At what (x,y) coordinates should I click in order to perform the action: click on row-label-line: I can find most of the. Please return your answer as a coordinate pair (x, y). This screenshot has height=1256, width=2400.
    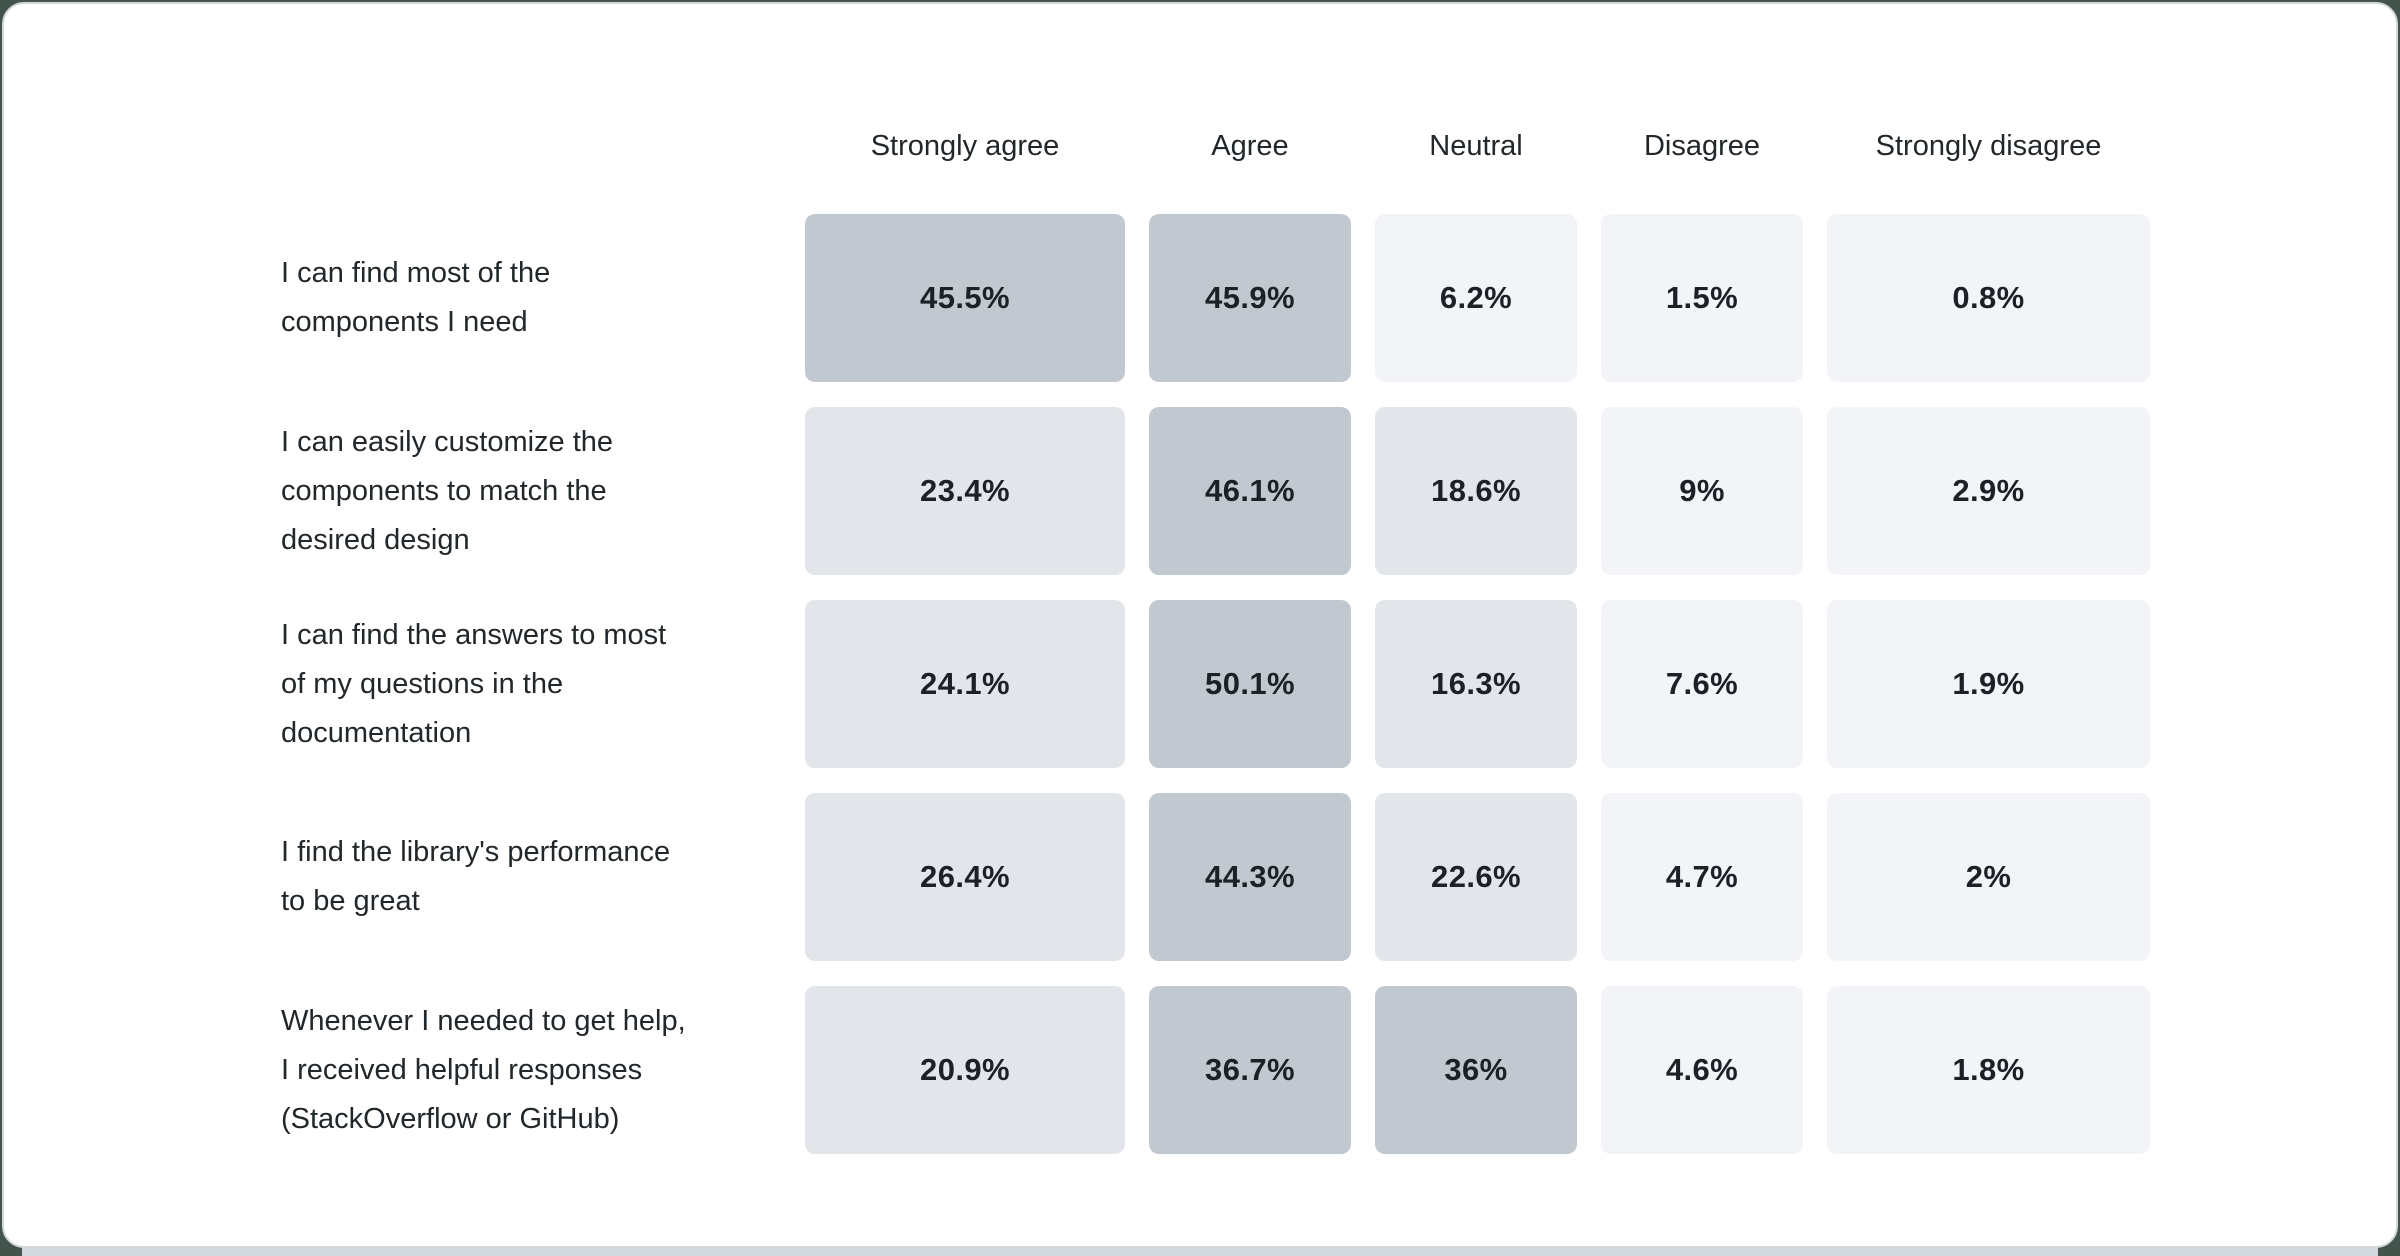
    Looking at the image, I should click on (416, 273).